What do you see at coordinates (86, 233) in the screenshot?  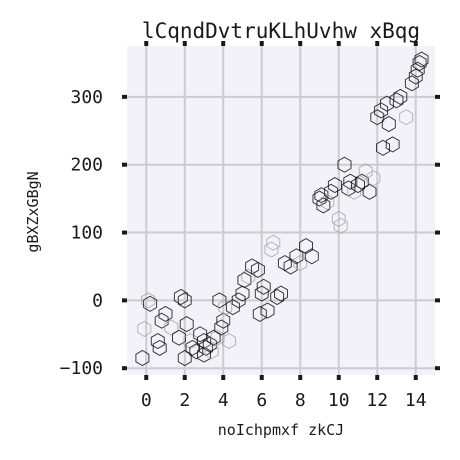 I see `y-tick-label: 100` at bounding box center [86, 233].